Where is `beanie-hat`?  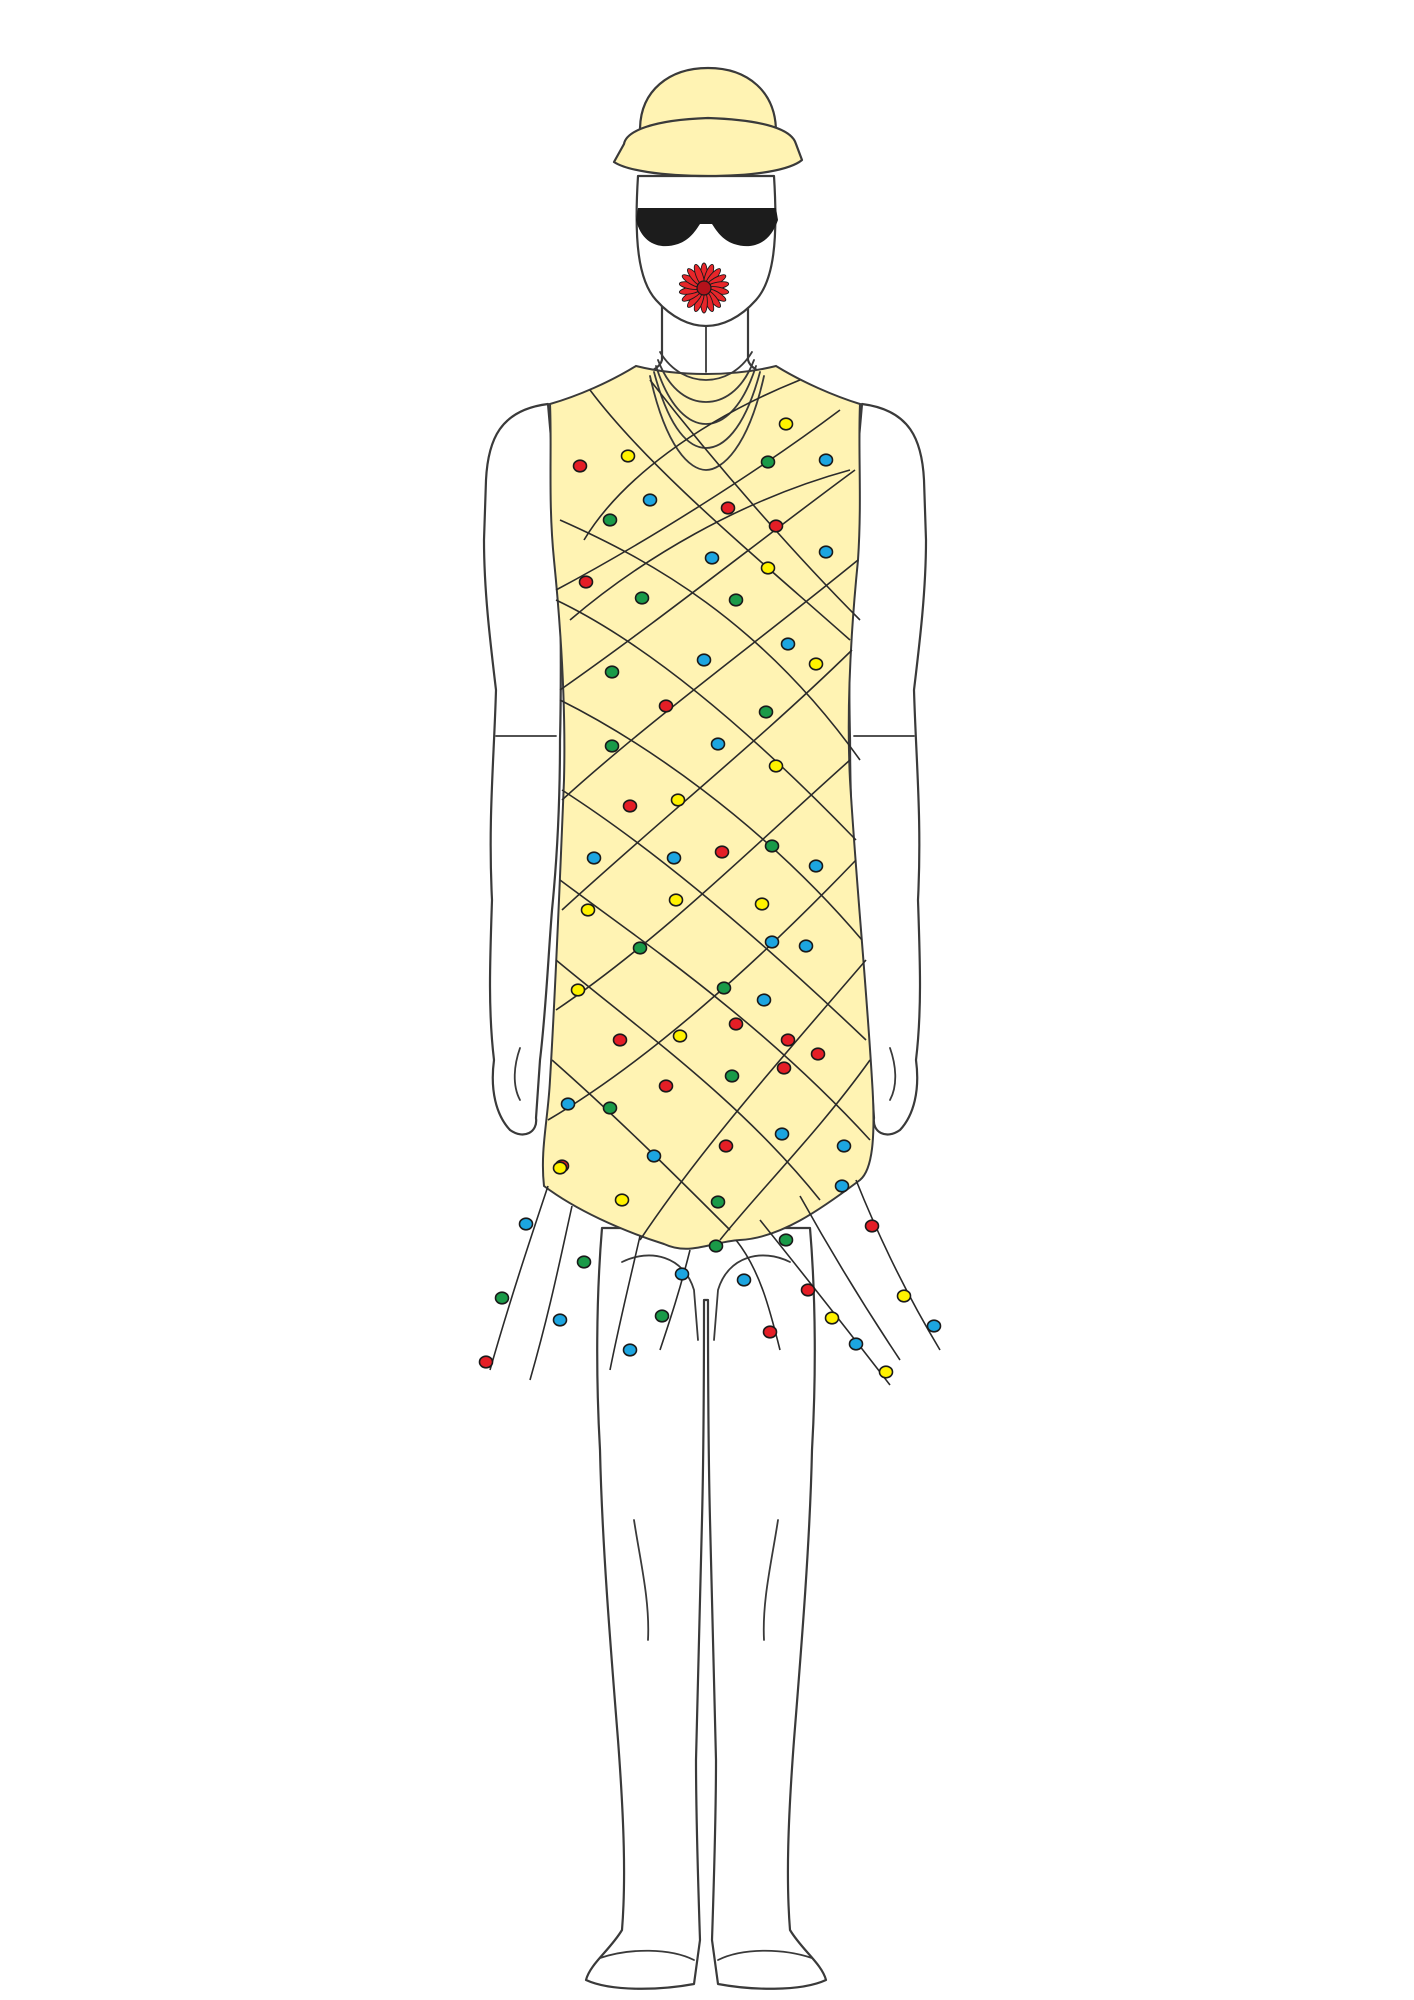
beanie-hat is located at coordinates (708, 122).